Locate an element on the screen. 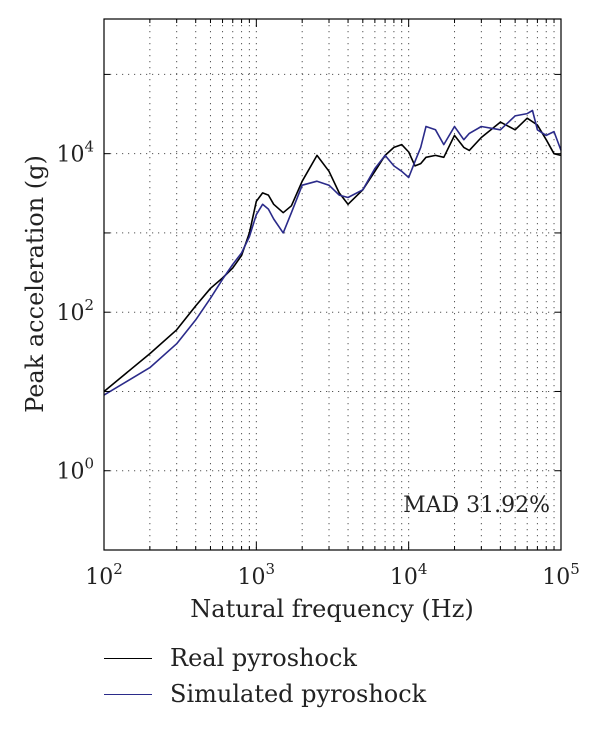 The height and width of the screenshot is (731, 600). legend-swatch-simulated is located at coordinates (128, 694).